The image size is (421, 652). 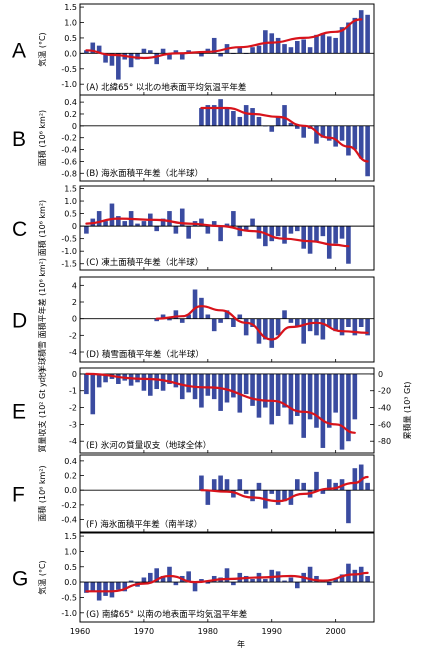 I want to click on panel-a-letter: A, so click(x=19, y=51).